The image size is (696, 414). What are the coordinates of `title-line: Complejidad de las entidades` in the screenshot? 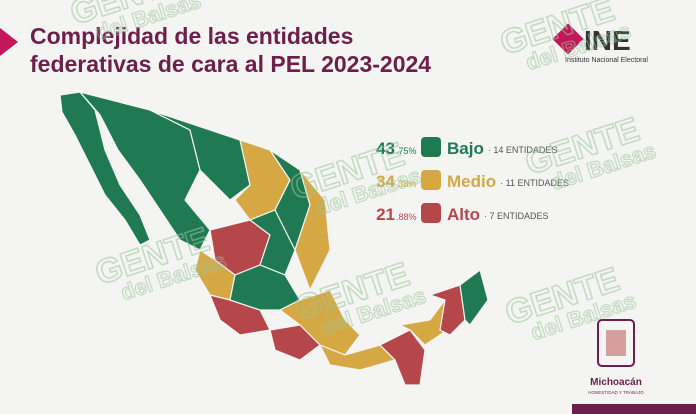 It's located at (191, 36).